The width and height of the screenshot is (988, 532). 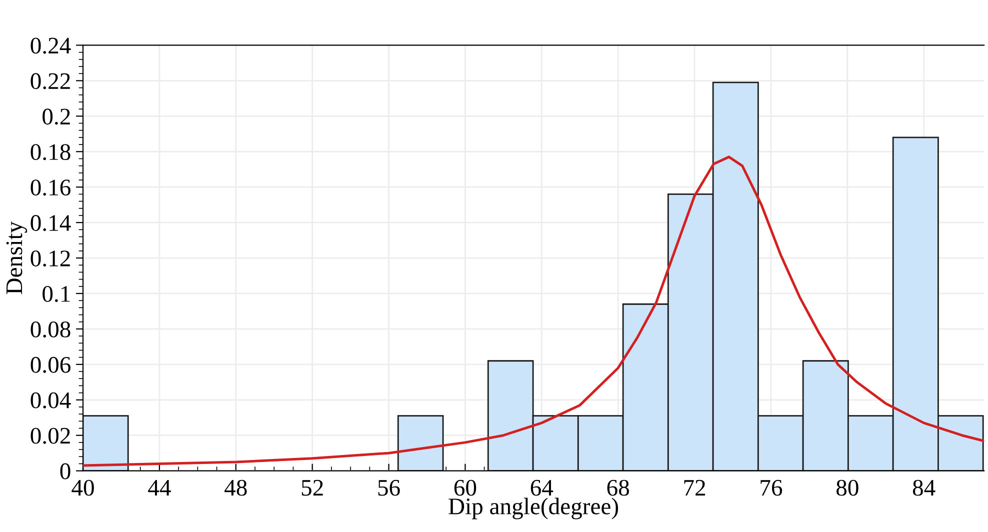 What do you see at coordinates (533, 509) in the screenshot?
I see `x-axis-title: Dip angle(degree)` at bounding box center [533, 509].